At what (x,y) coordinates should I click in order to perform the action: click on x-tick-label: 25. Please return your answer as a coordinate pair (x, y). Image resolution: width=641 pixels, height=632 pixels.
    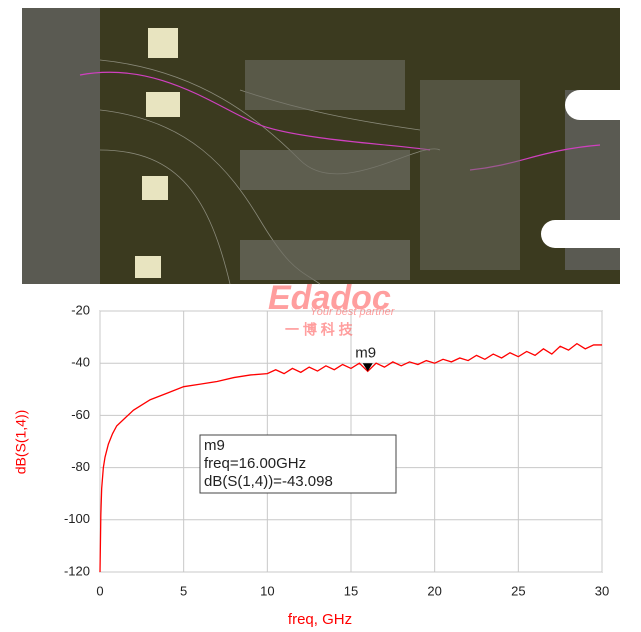
    Looking at the image, I should click on (518, 590).